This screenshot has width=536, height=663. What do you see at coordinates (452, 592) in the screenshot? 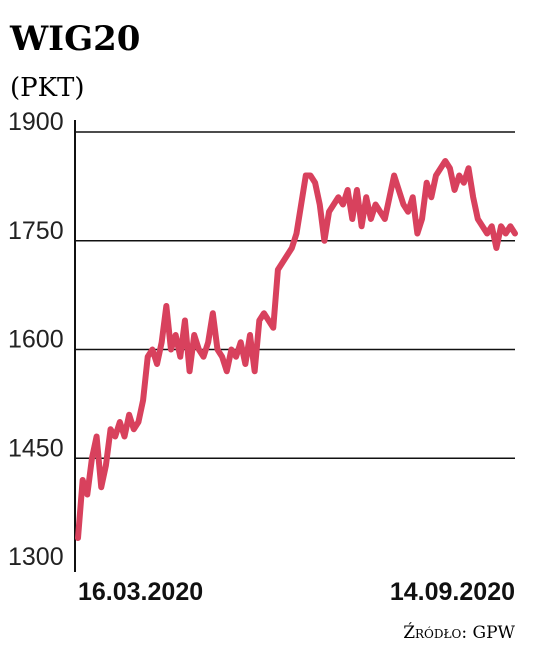
I see `x-tick-label: 14.09.2020` at bounding box center [452, 592].